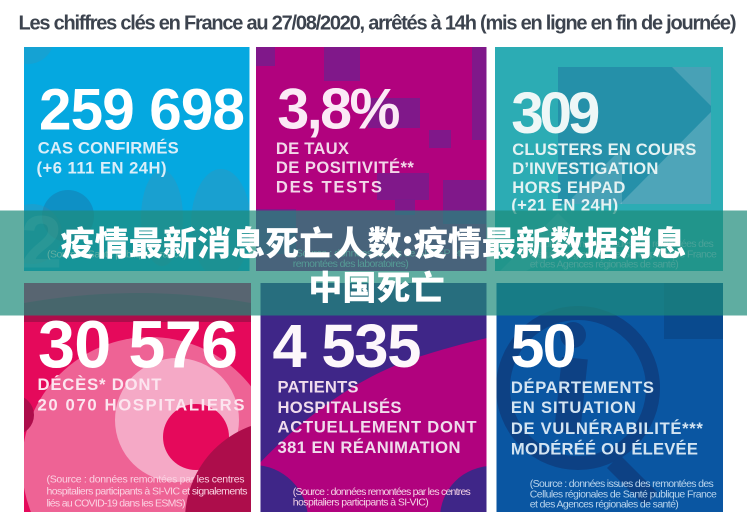 The image size is (747, 527). What do you see at coordinates (340, 407) in the screenshot?
I see `svg-text: HOSPITALISÉS` at bounding box center [340, 407].